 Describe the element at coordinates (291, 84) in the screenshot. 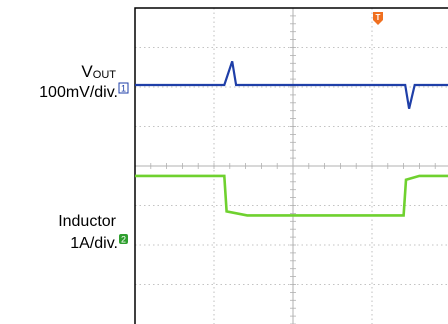

I see `vout-trace` at that location.